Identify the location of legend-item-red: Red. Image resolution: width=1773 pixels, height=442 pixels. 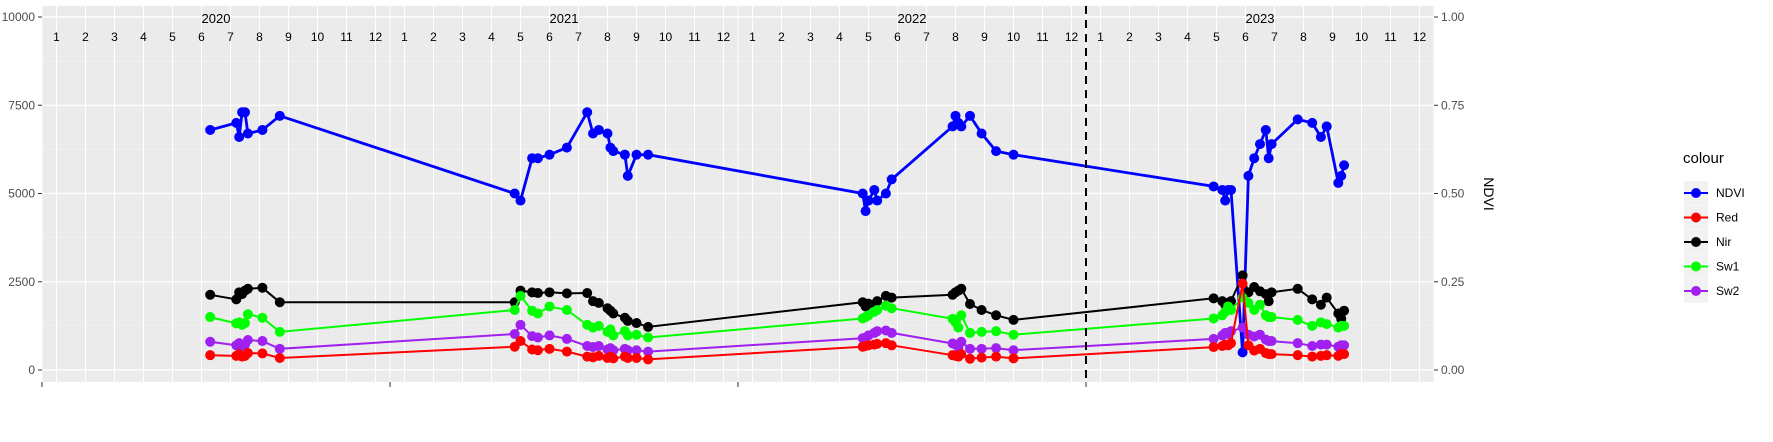
(1711, 217).